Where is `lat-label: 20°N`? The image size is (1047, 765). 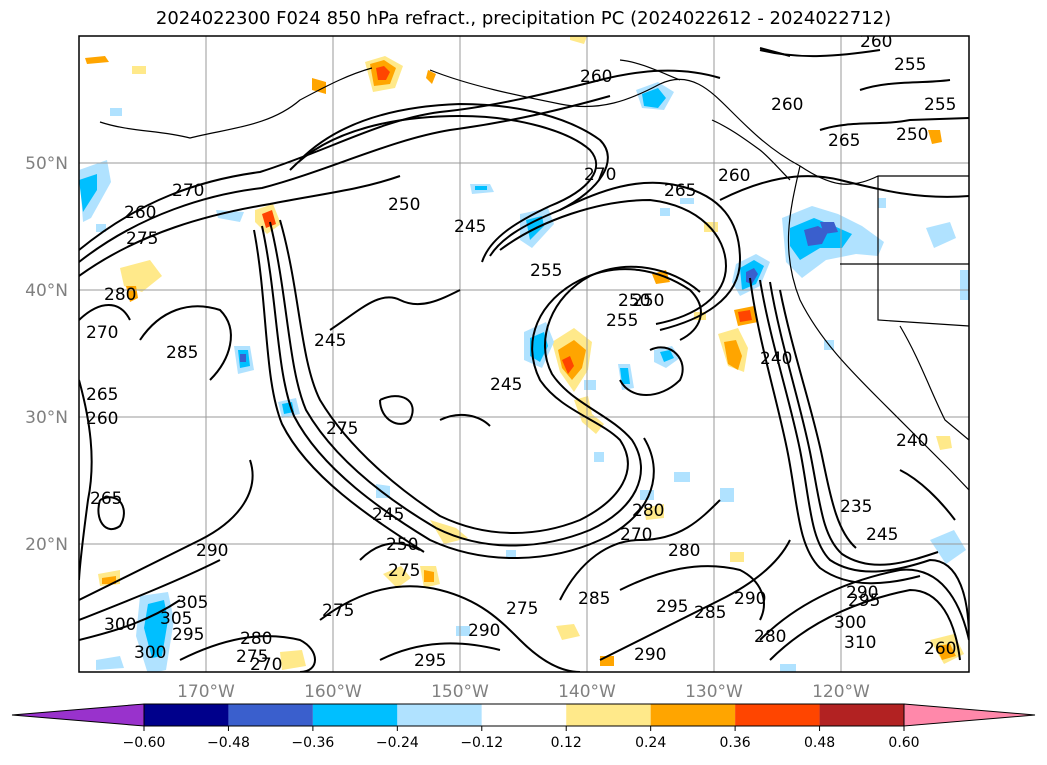 lat-label: 20°N is located at coordinates (46, 545).